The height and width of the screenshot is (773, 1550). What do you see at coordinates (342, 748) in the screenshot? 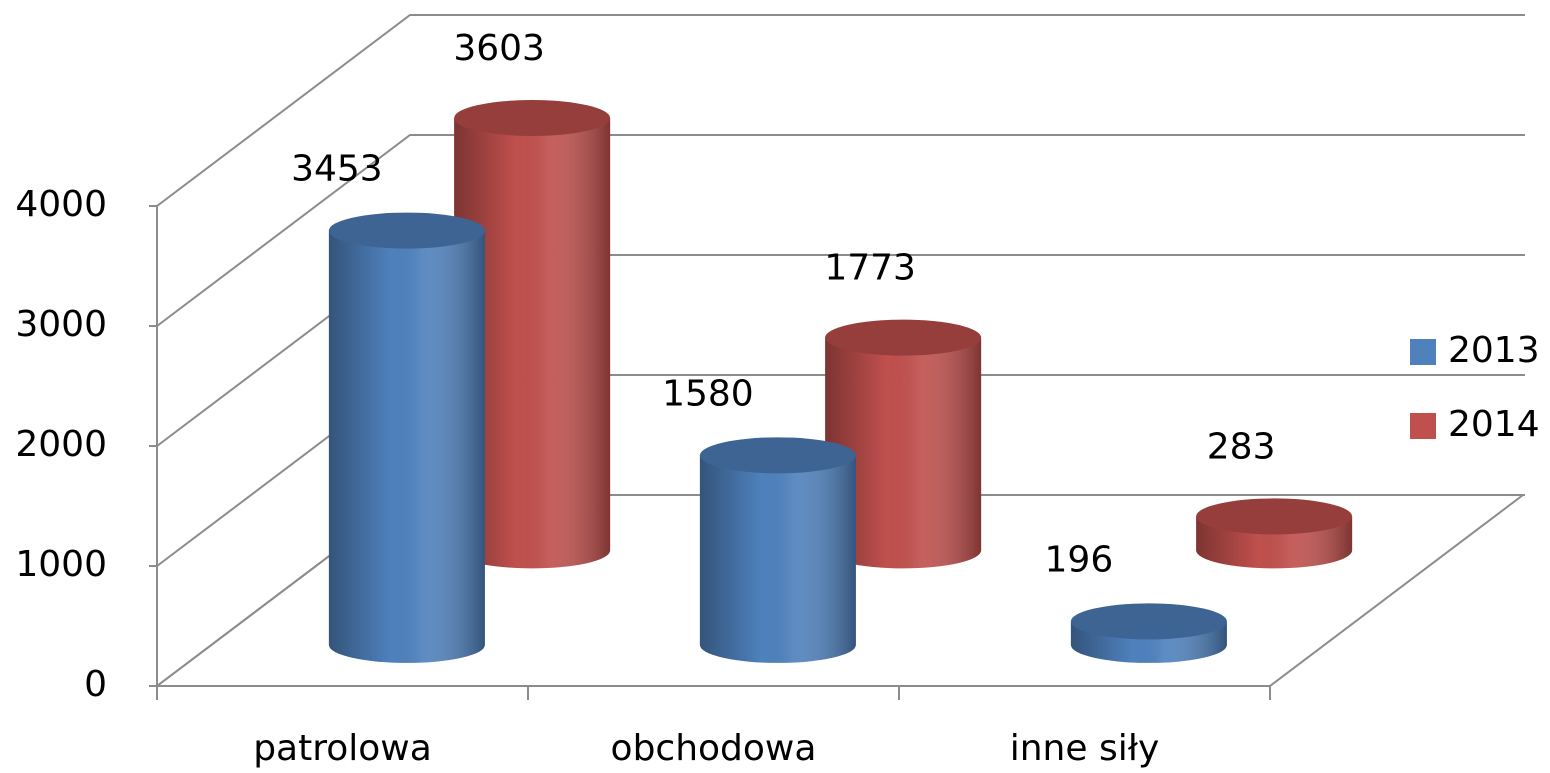
I see `x-tick-label: patrolowa` at bounding box center [342, 748].